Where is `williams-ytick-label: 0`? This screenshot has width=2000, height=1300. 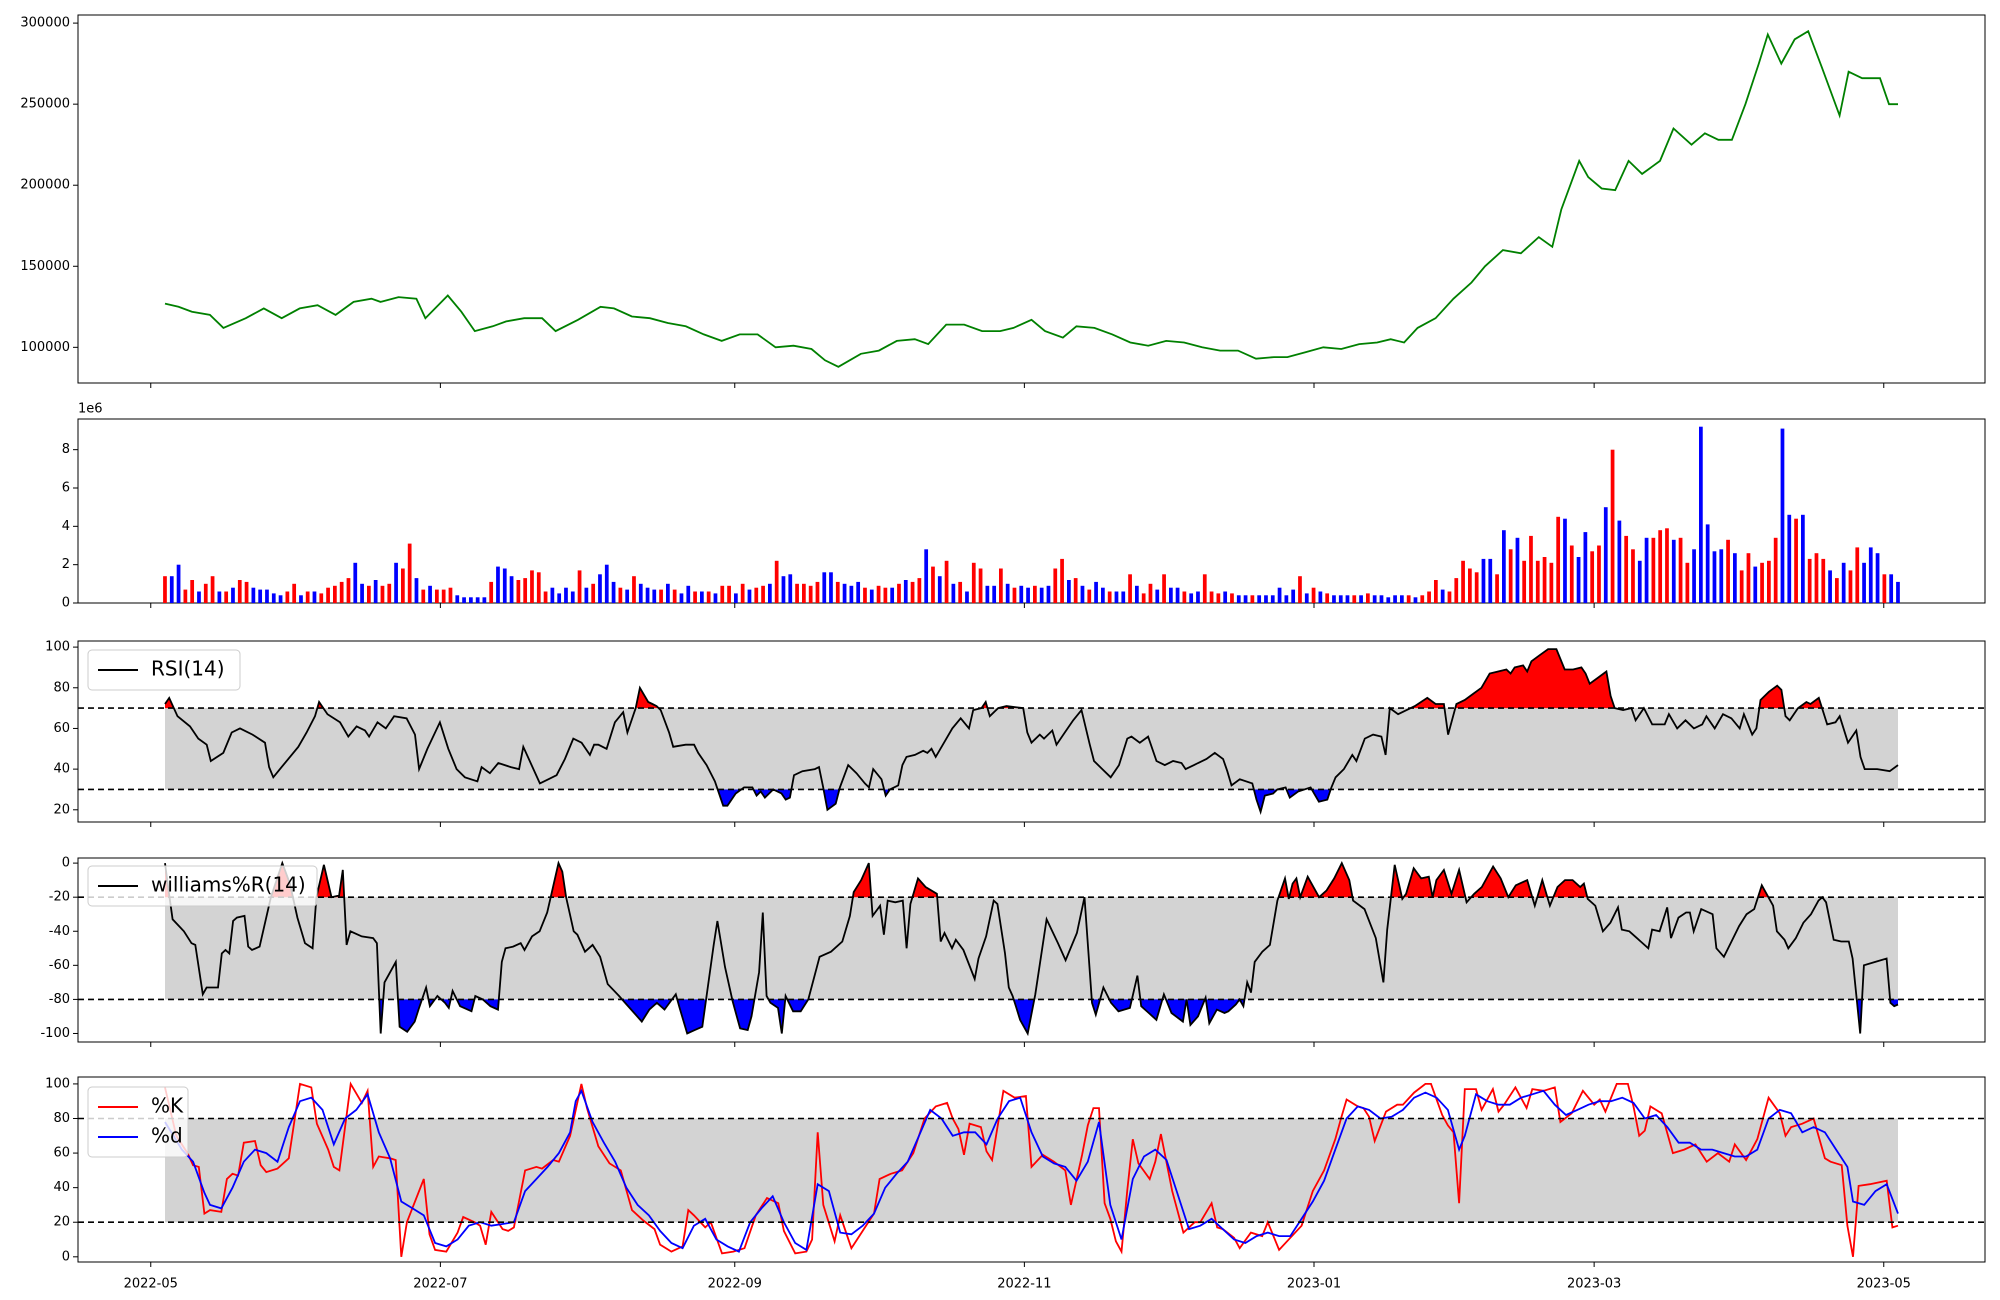 williams-ytick-label: 0 is located at coordinates (66, 863).